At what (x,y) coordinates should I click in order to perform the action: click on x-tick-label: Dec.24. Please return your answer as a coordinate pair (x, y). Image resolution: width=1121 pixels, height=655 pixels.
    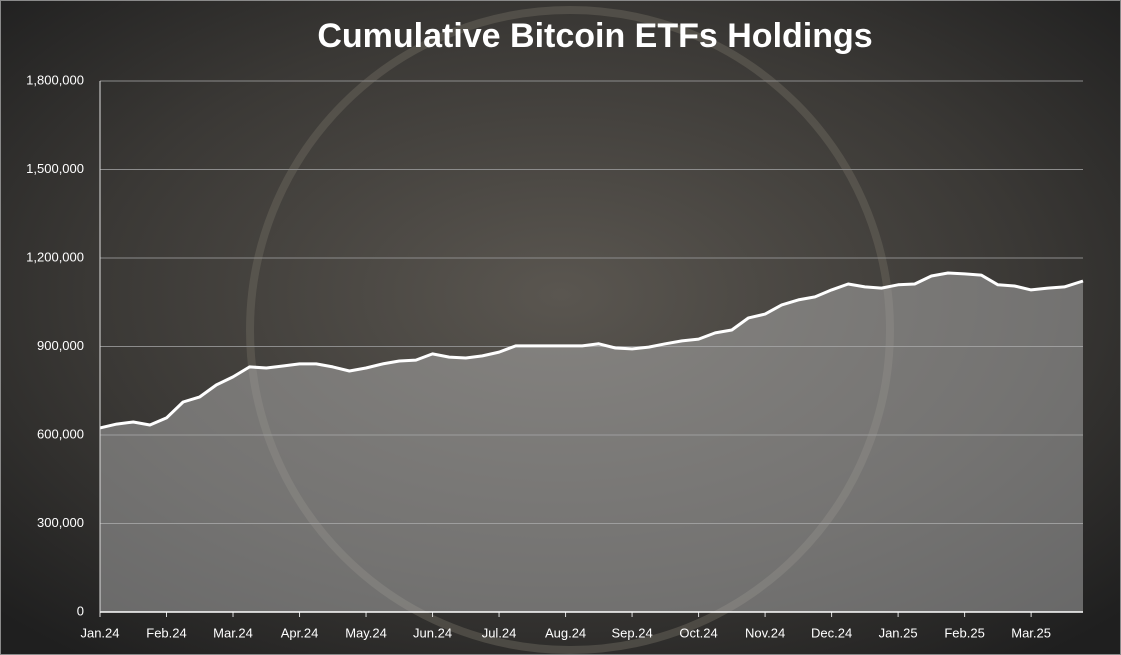
    Looking at the image, I should click on (831, 632).